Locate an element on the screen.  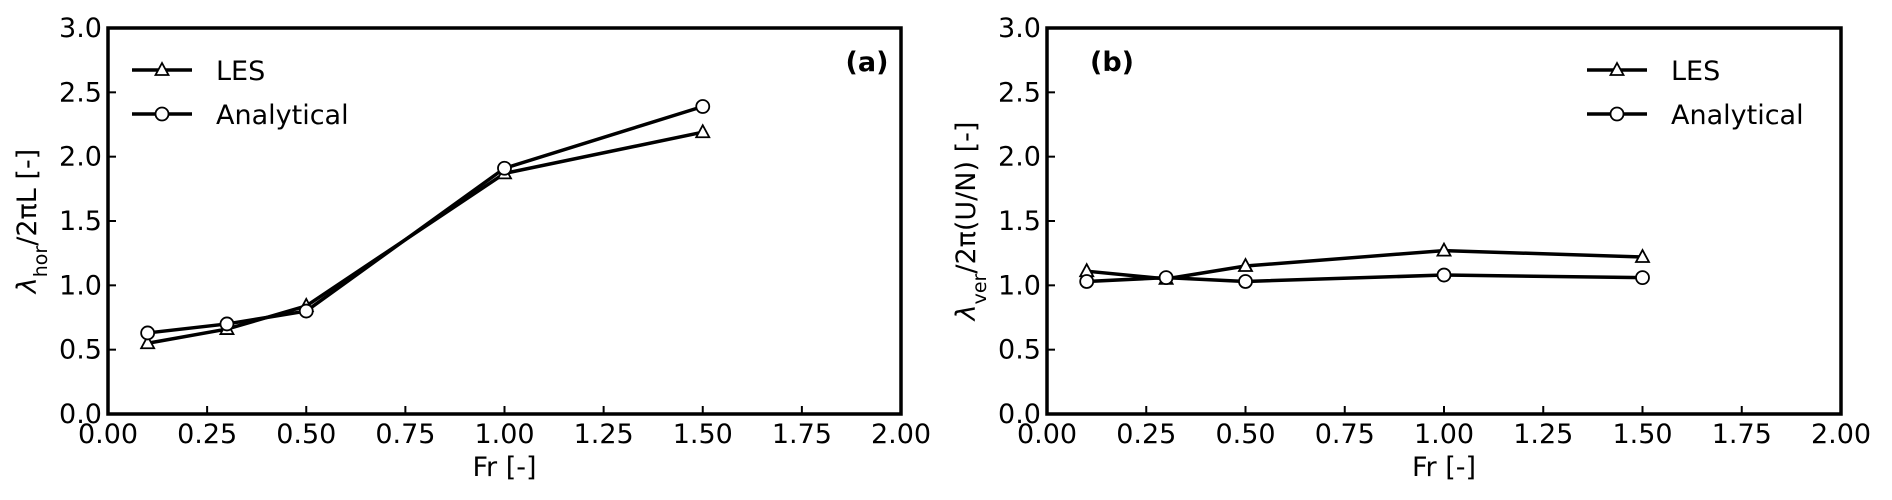
y-axis-label-rest: /2π(U/N) [-] is located at coordinates (966, 198).